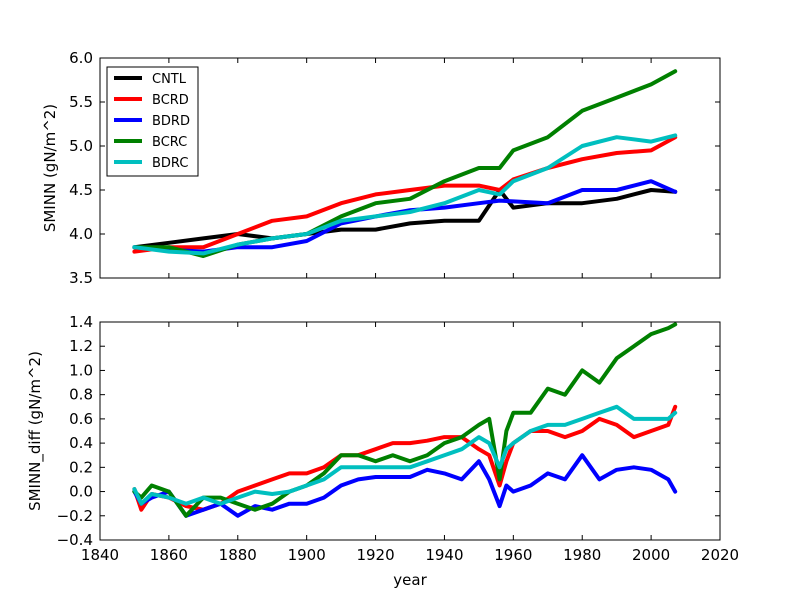  What do you see at coordinates (405, 455) in the screenshot?
I see `bottom-series-line-bdrc` at bounding box center [405, 455].